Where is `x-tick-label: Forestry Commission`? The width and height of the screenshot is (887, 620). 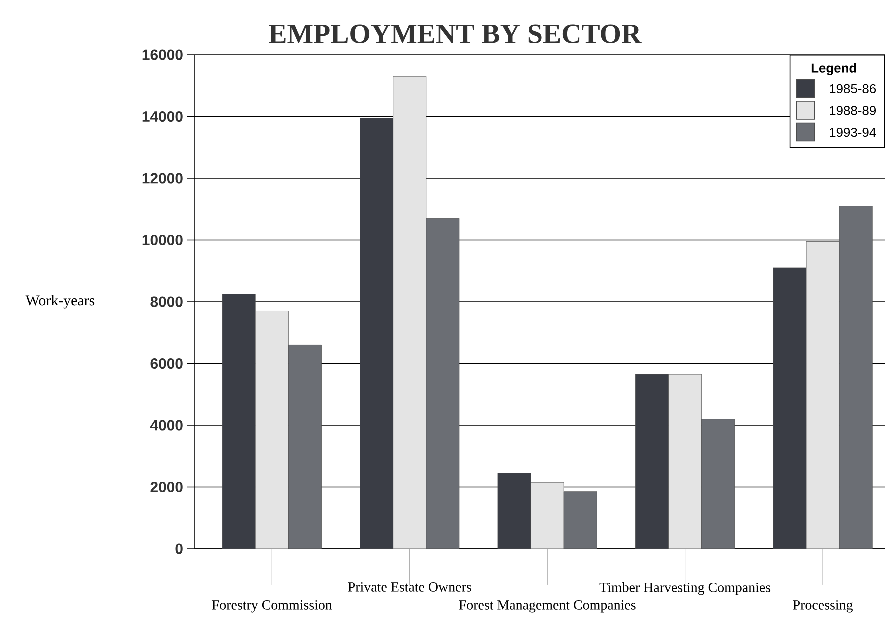 x-tick-label: Forestry Commission is located at coordinates (272, 606).